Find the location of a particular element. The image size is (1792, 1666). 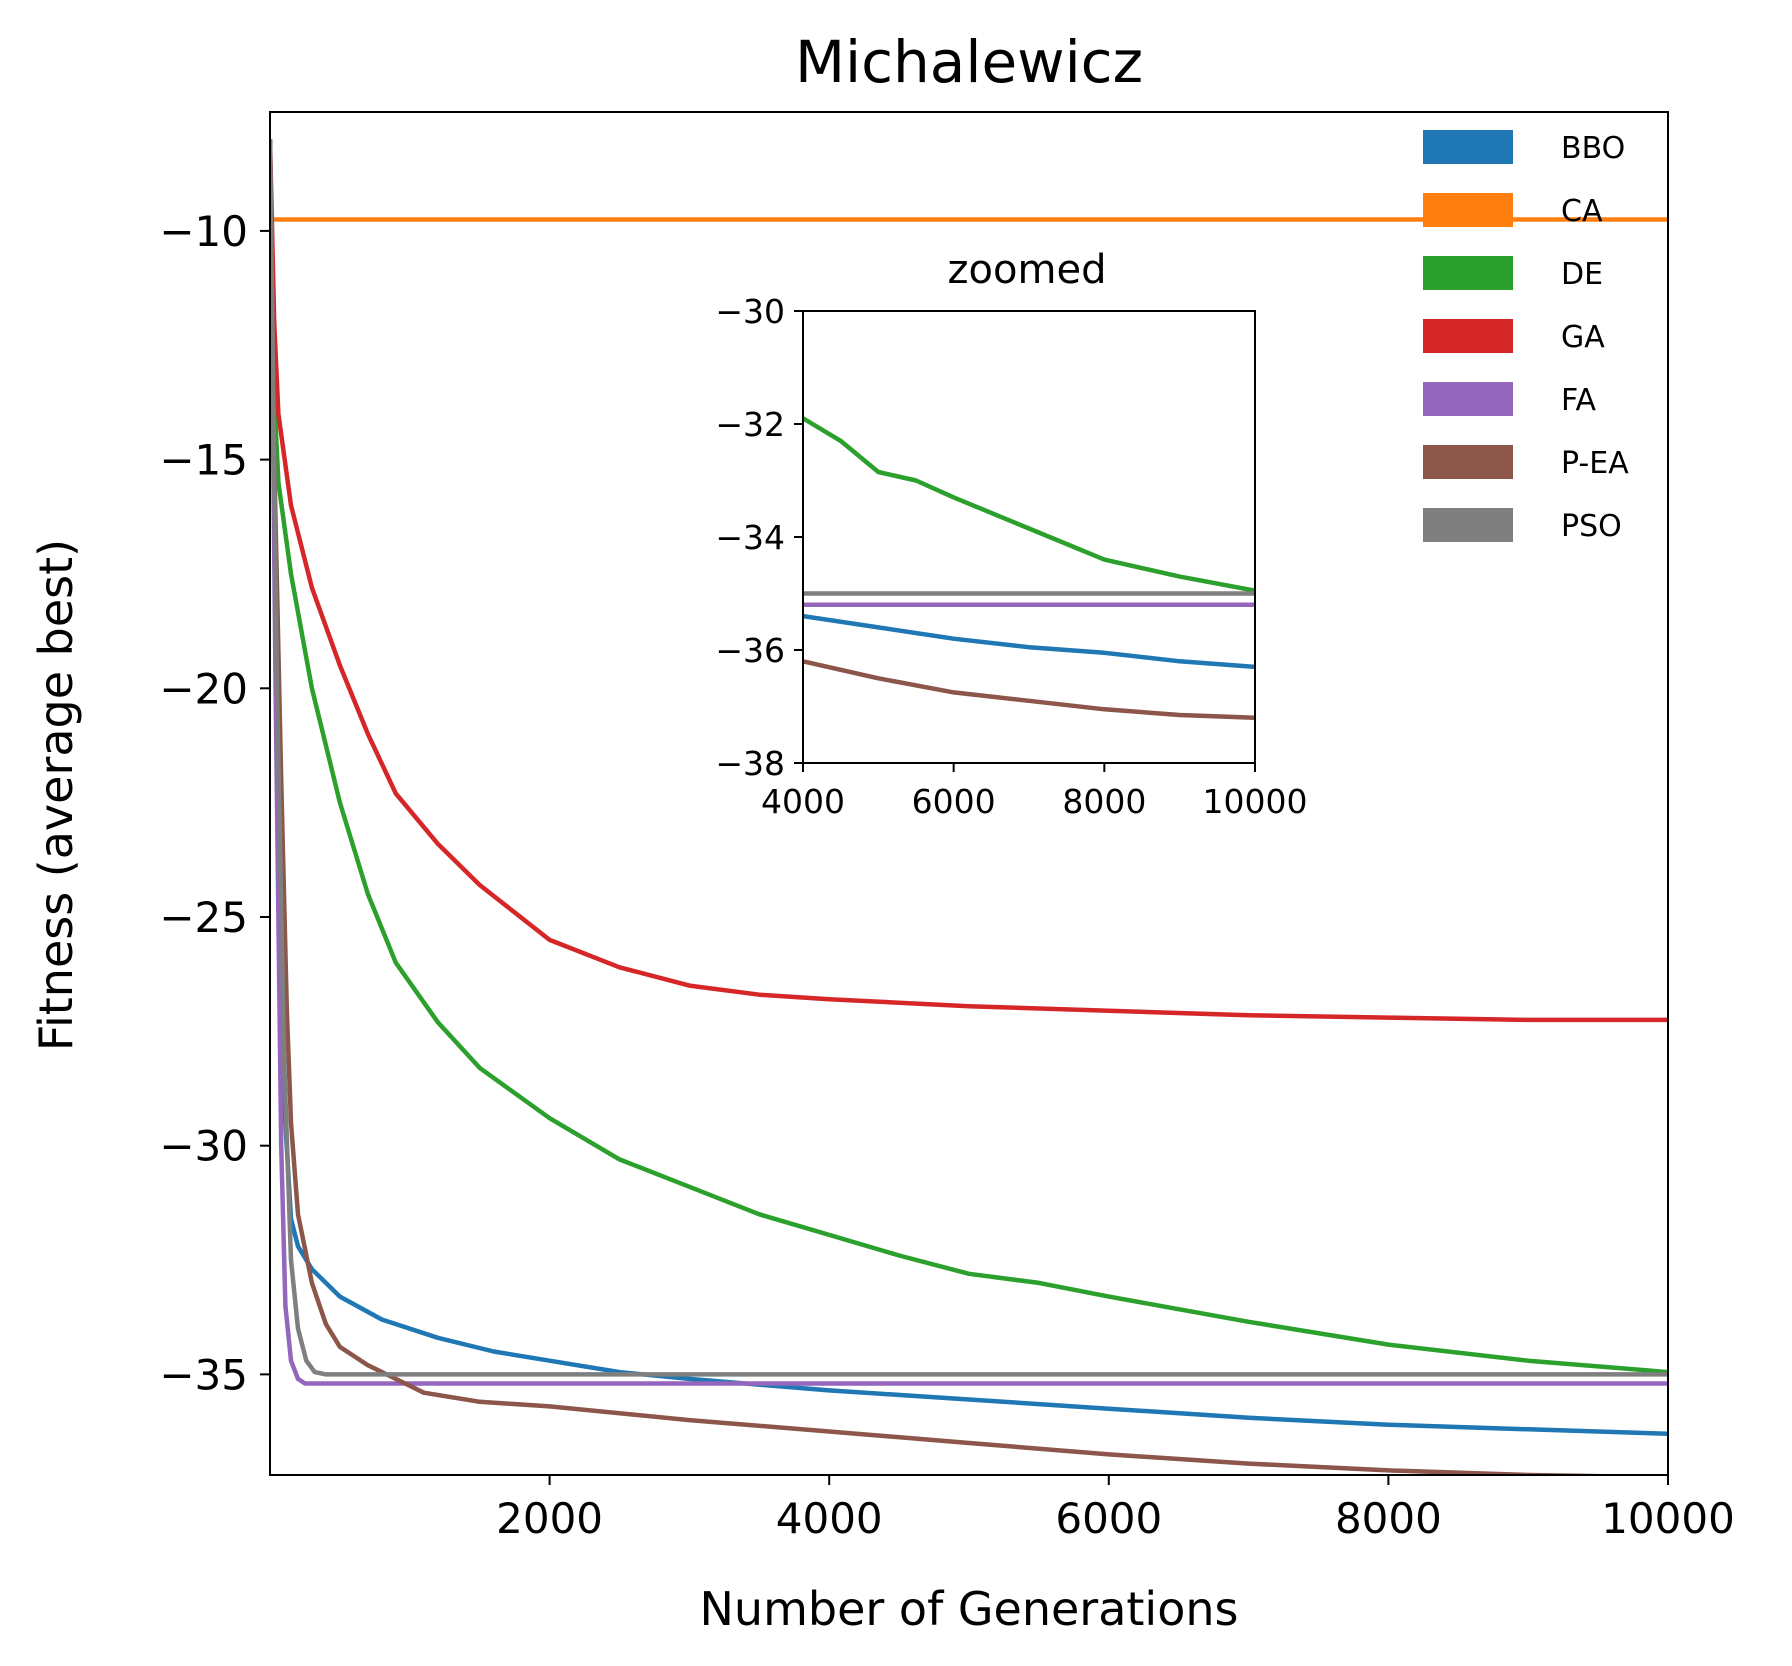

y-tick-label: −10 is located at coordinates (203, 231).